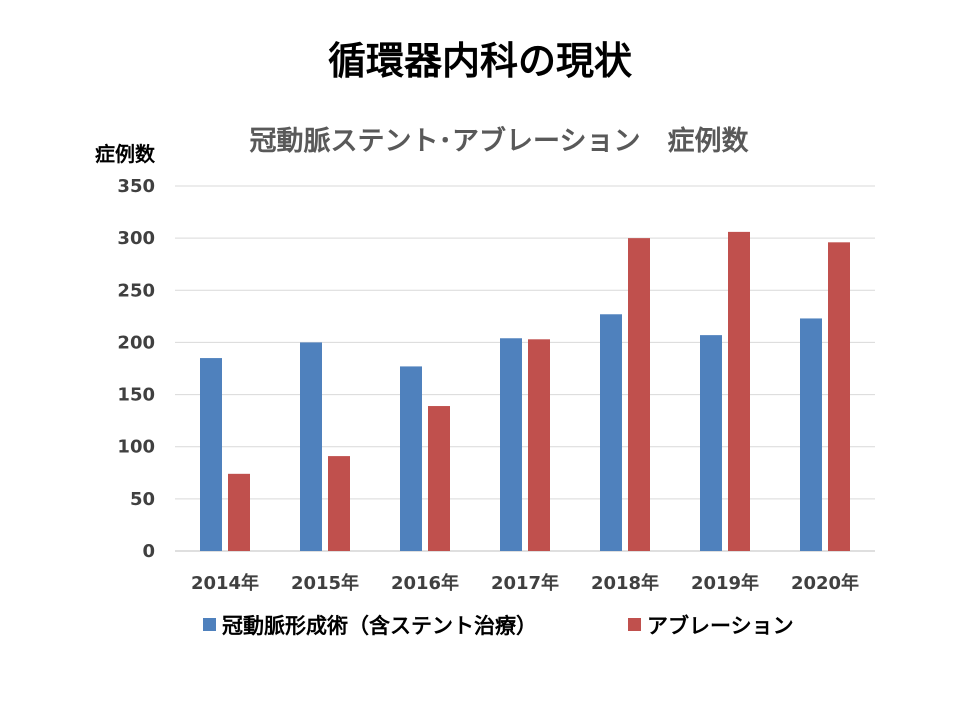 The height and width of the screenshot is (720, 960). I want to click on x-tick-label: 2018年, so click(625, 583).